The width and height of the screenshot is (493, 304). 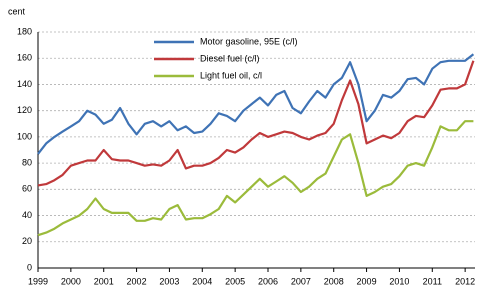 I want to click on x-tick-label: 2002, so click(x=137, y=281).